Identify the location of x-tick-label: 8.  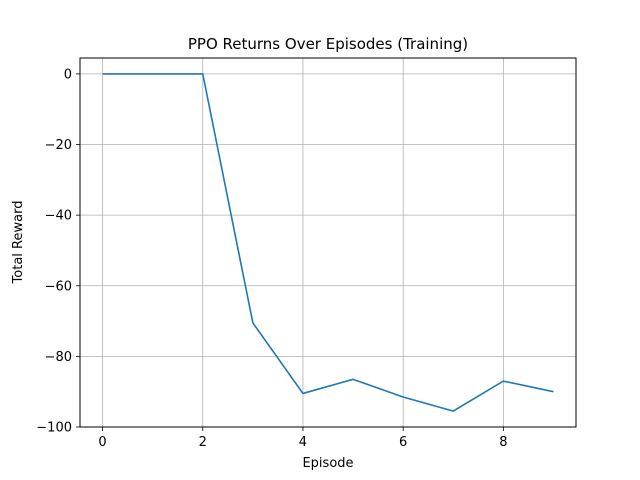
(503, 442).